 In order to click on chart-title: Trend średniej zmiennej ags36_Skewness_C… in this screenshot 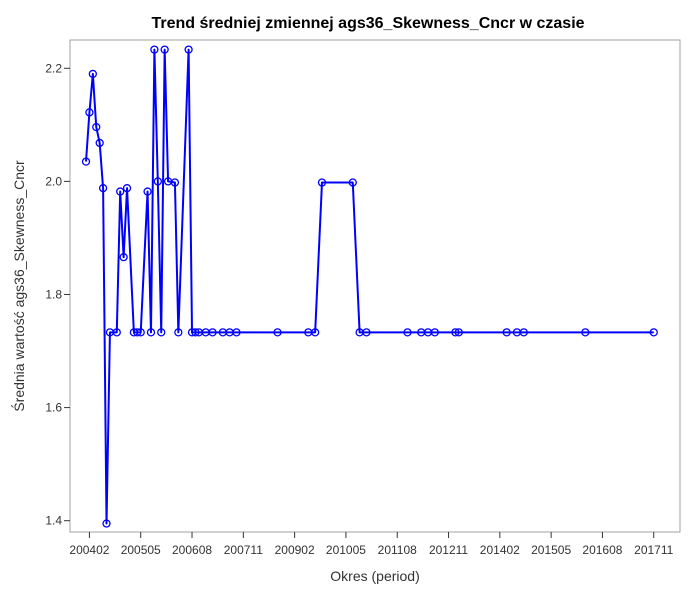, I will do `click(367, 23)`.